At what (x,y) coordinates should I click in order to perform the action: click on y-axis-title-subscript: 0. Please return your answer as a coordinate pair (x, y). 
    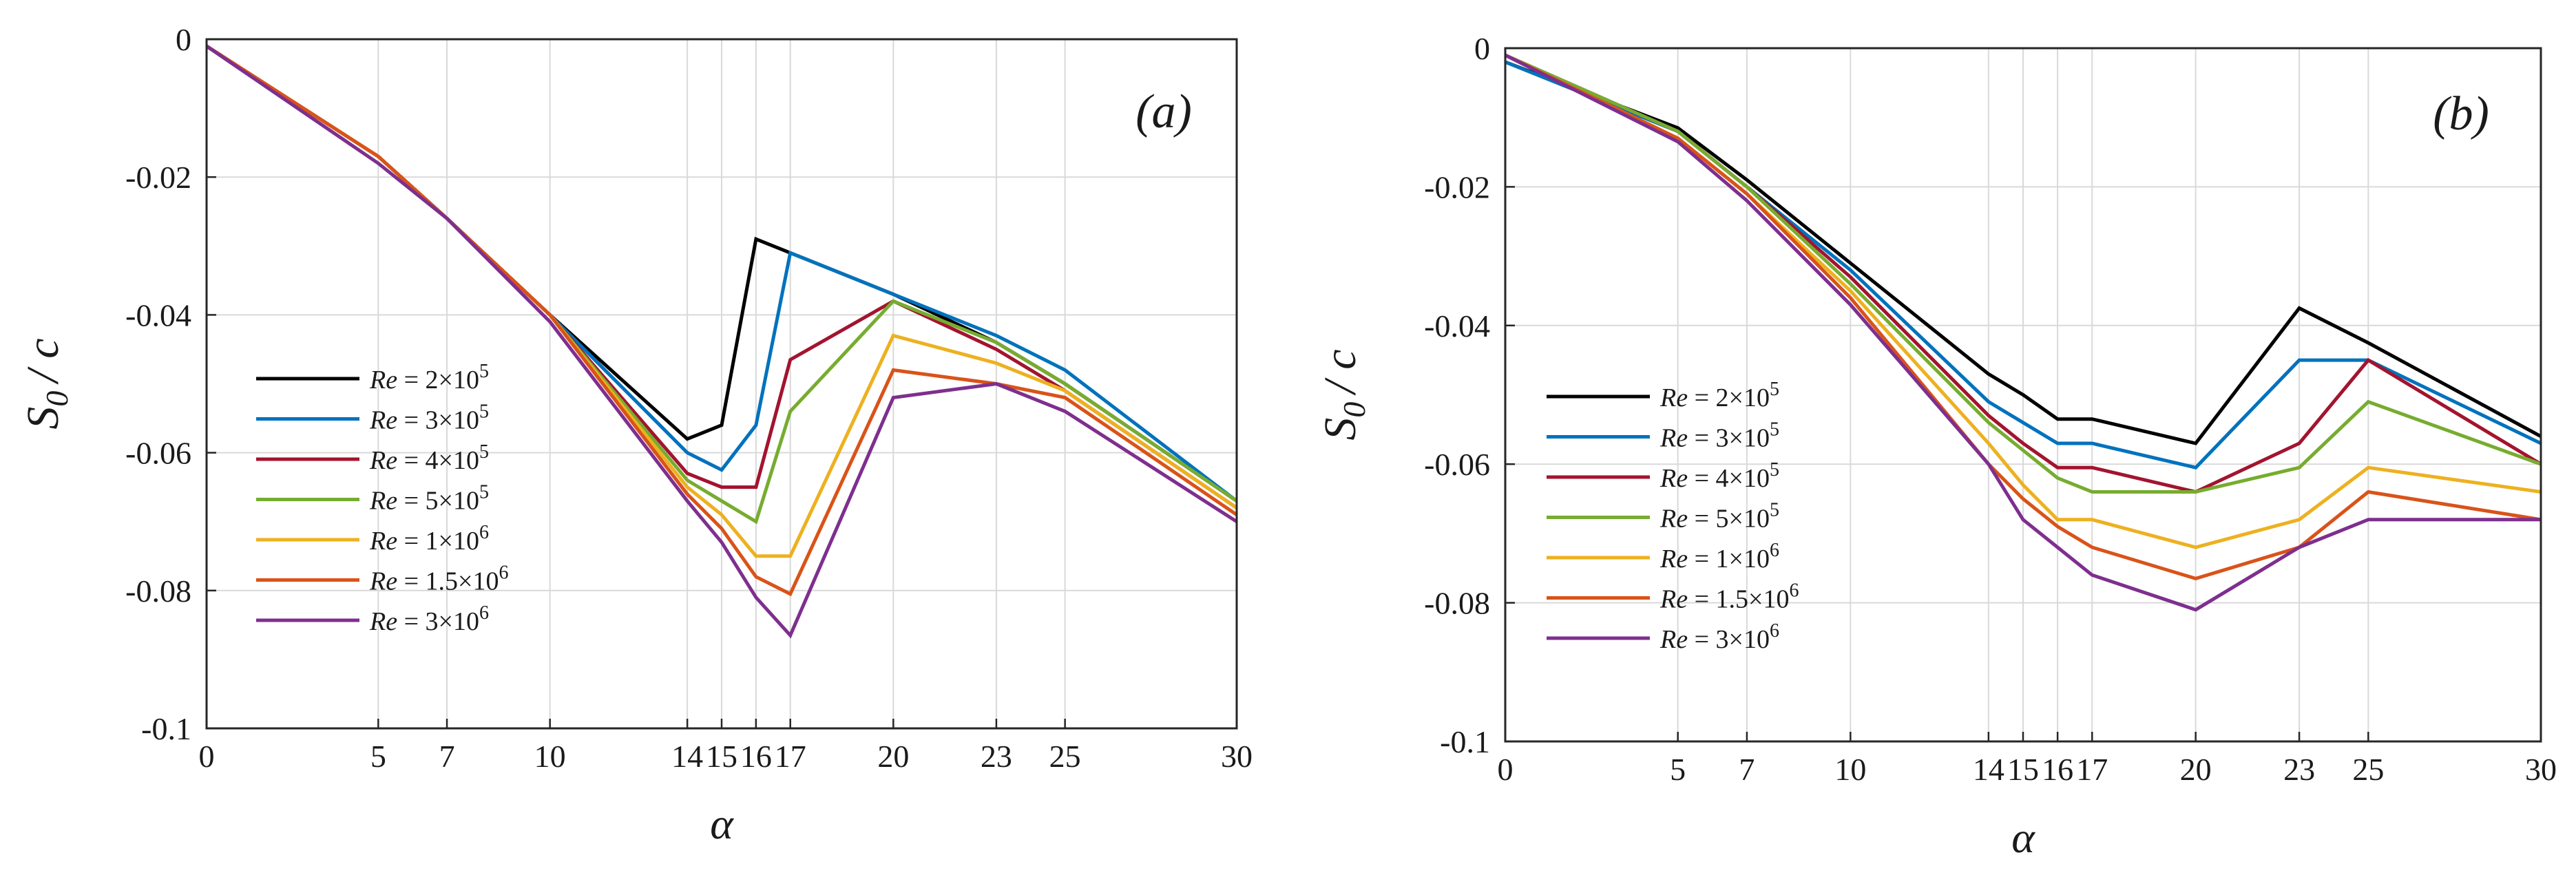
    Looking at the image, I should click on (1354, 410).